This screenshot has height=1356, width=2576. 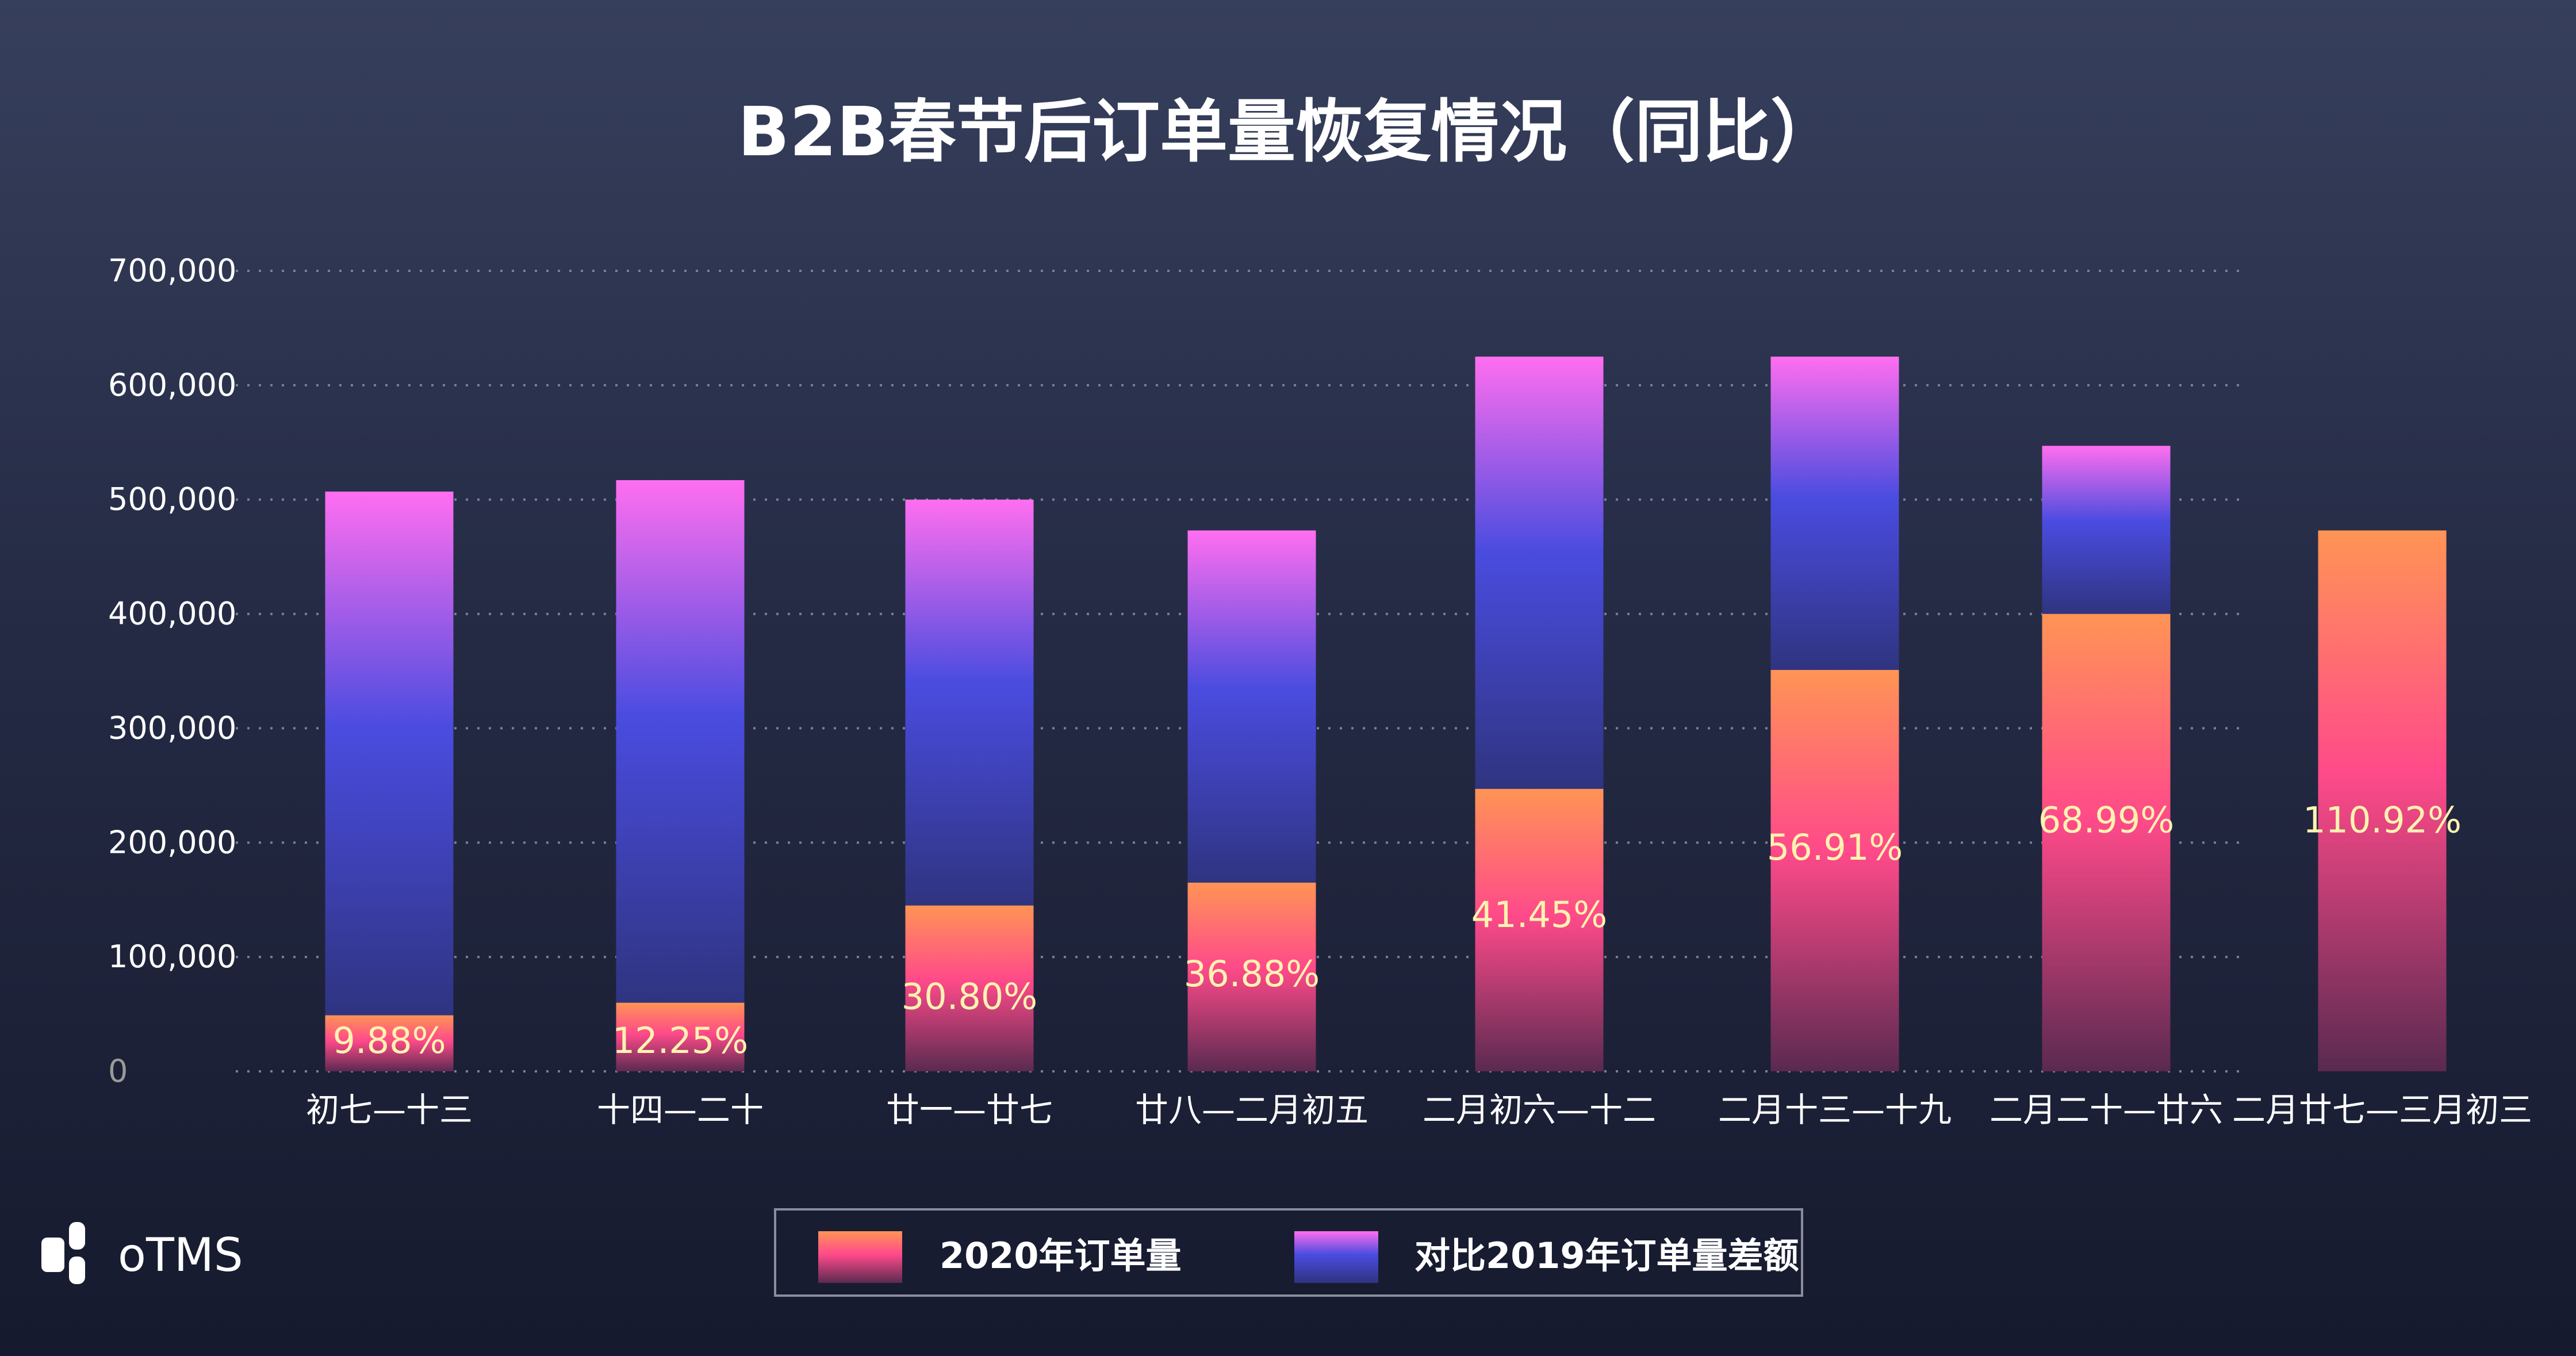 What do you see at coordinates (969, 1109) in the screenshot?
I see `x-tick-label: 廿一—廿七` at bounding box center [969, 1109].